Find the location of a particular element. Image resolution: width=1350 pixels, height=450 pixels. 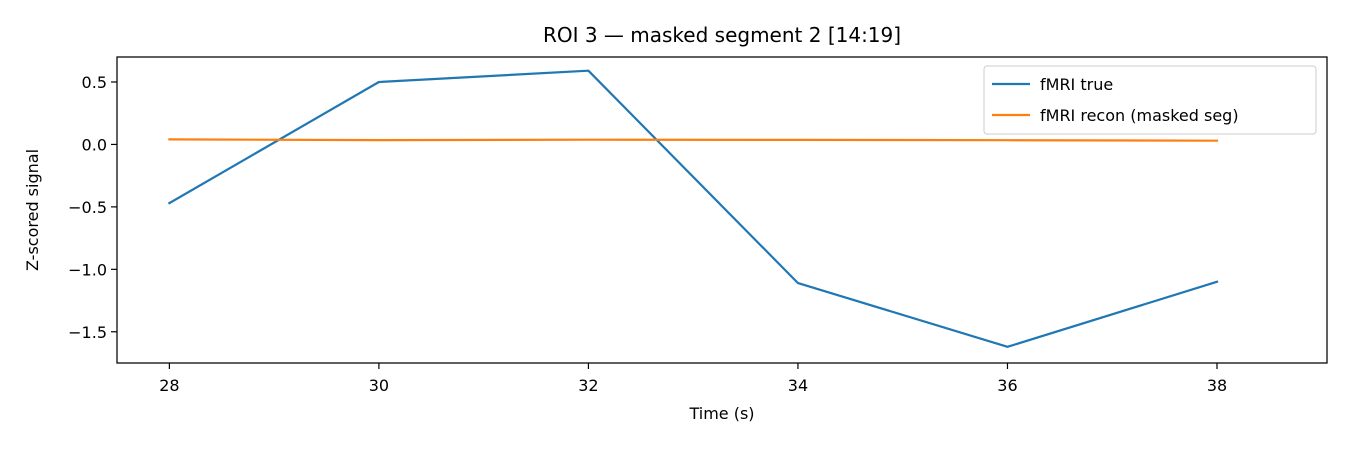

y-tick-label: 0.5 is located at coordinates (94, 82).